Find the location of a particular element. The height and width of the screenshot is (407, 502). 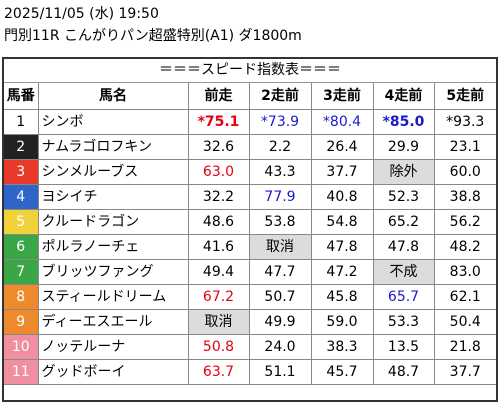

horse-number: 10 is located at coordinates (21, 347).